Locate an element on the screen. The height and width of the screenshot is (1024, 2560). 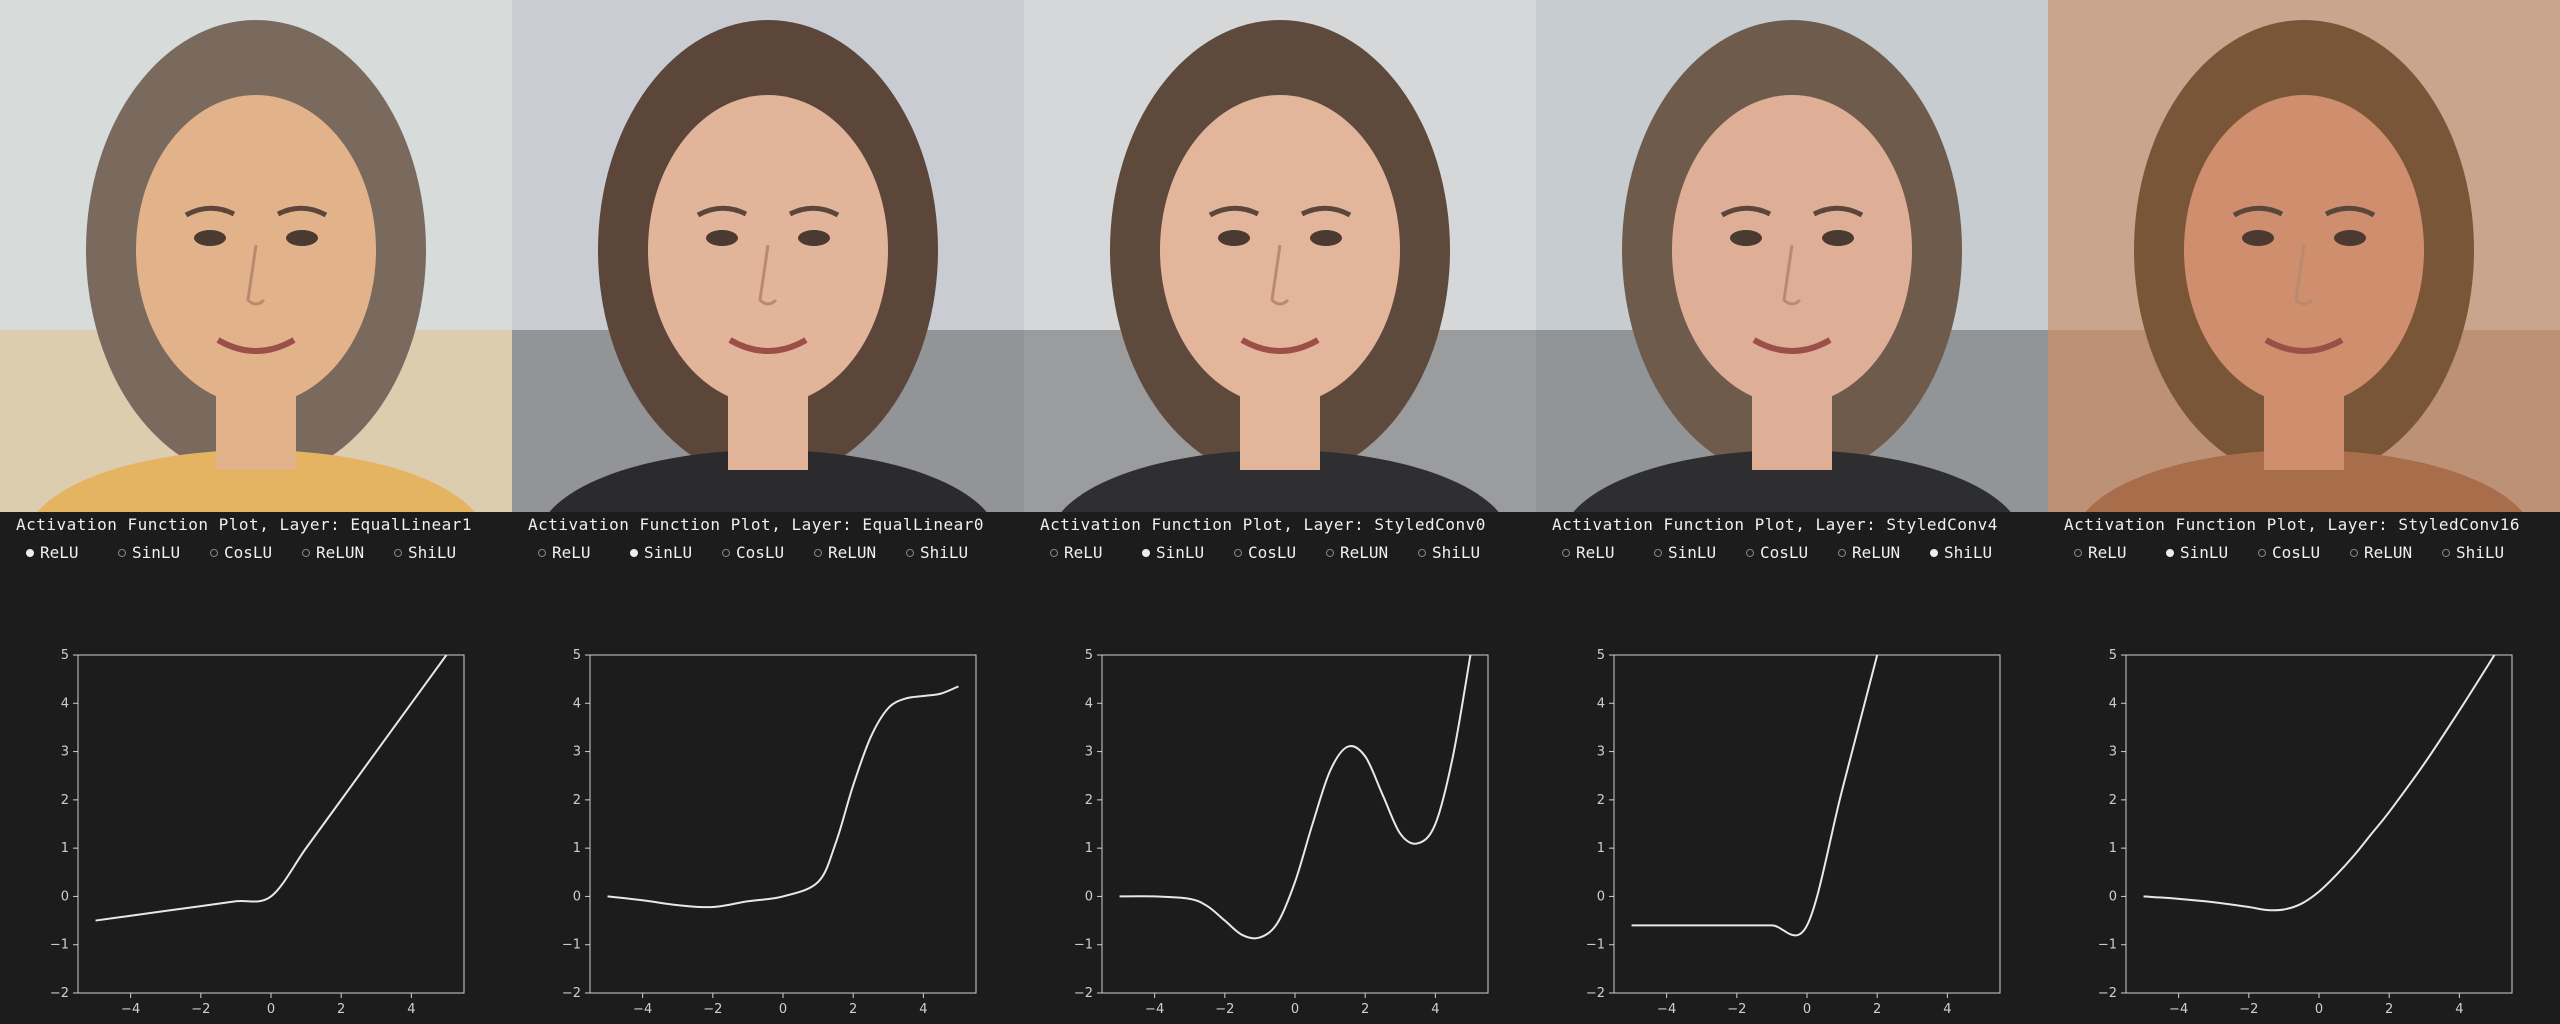
y-tick-label: 1 is located at coordinates (577, 848).